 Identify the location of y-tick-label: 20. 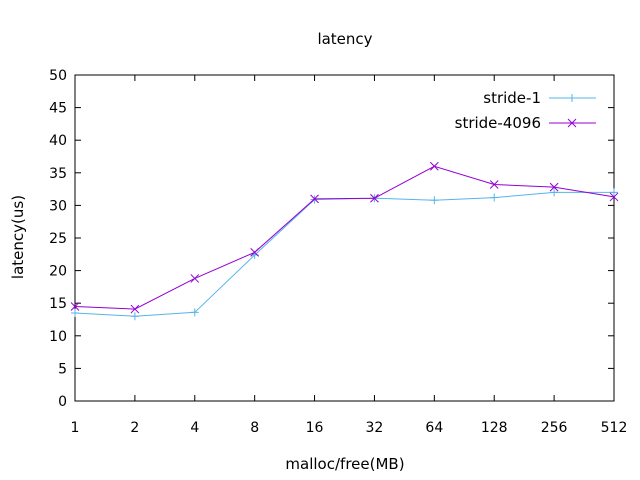
(58, 272).